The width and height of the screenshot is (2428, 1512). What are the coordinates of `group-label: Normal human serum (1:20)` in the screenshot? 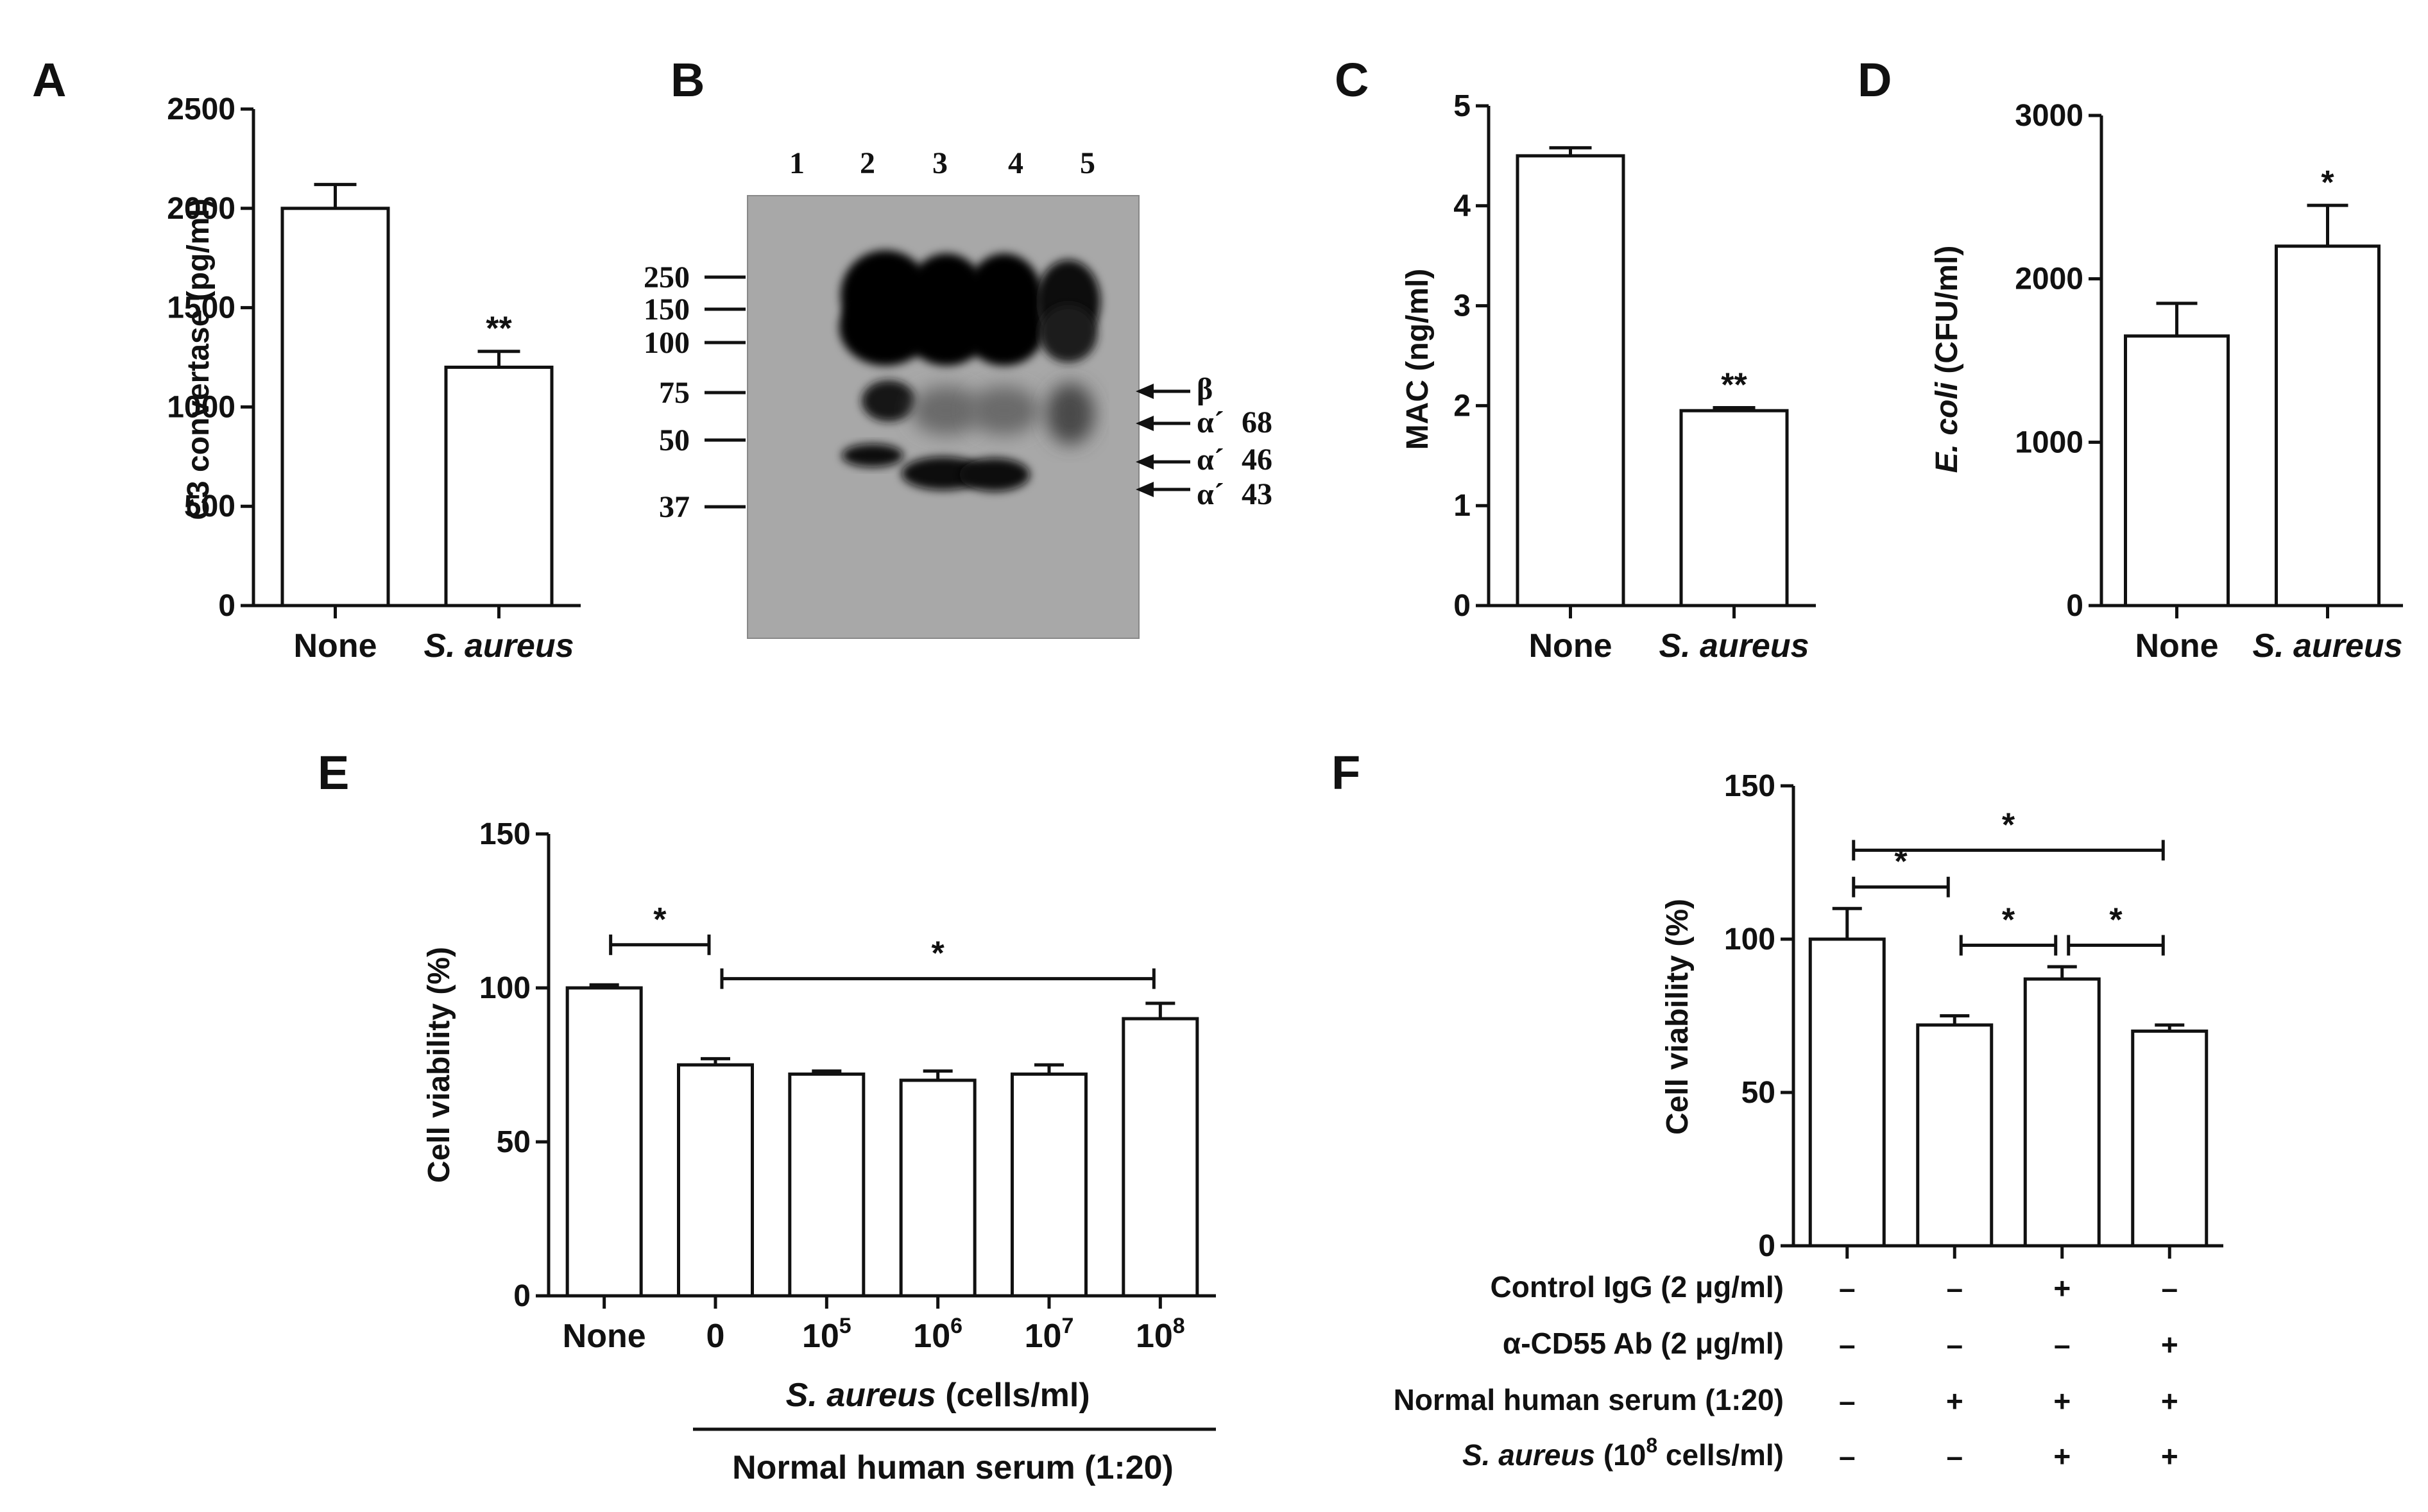 It's located at (953, 1467).